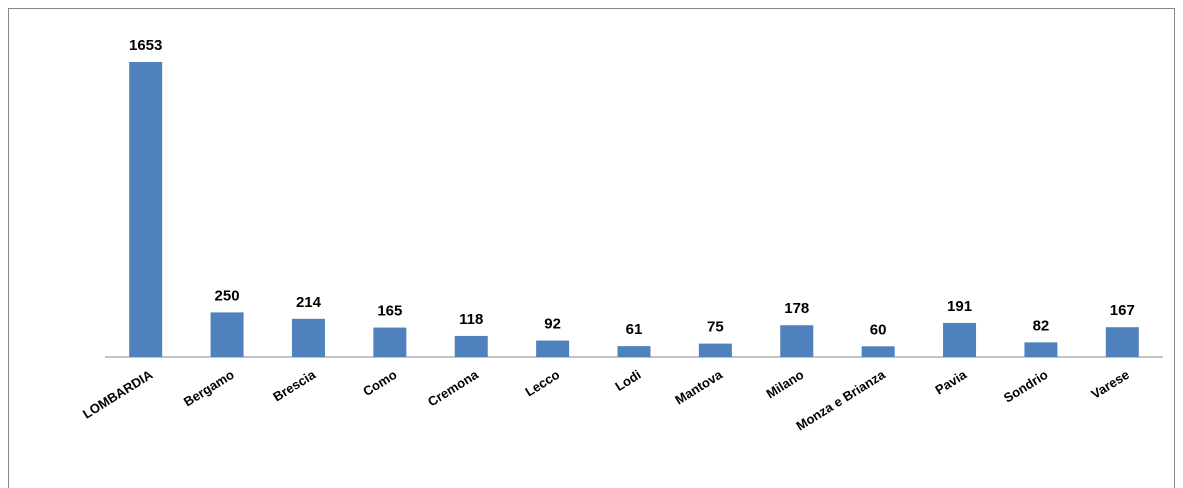  Describe the element at coordinates (715, 327) in the screenshot. I see `data-label: 75` at that location.